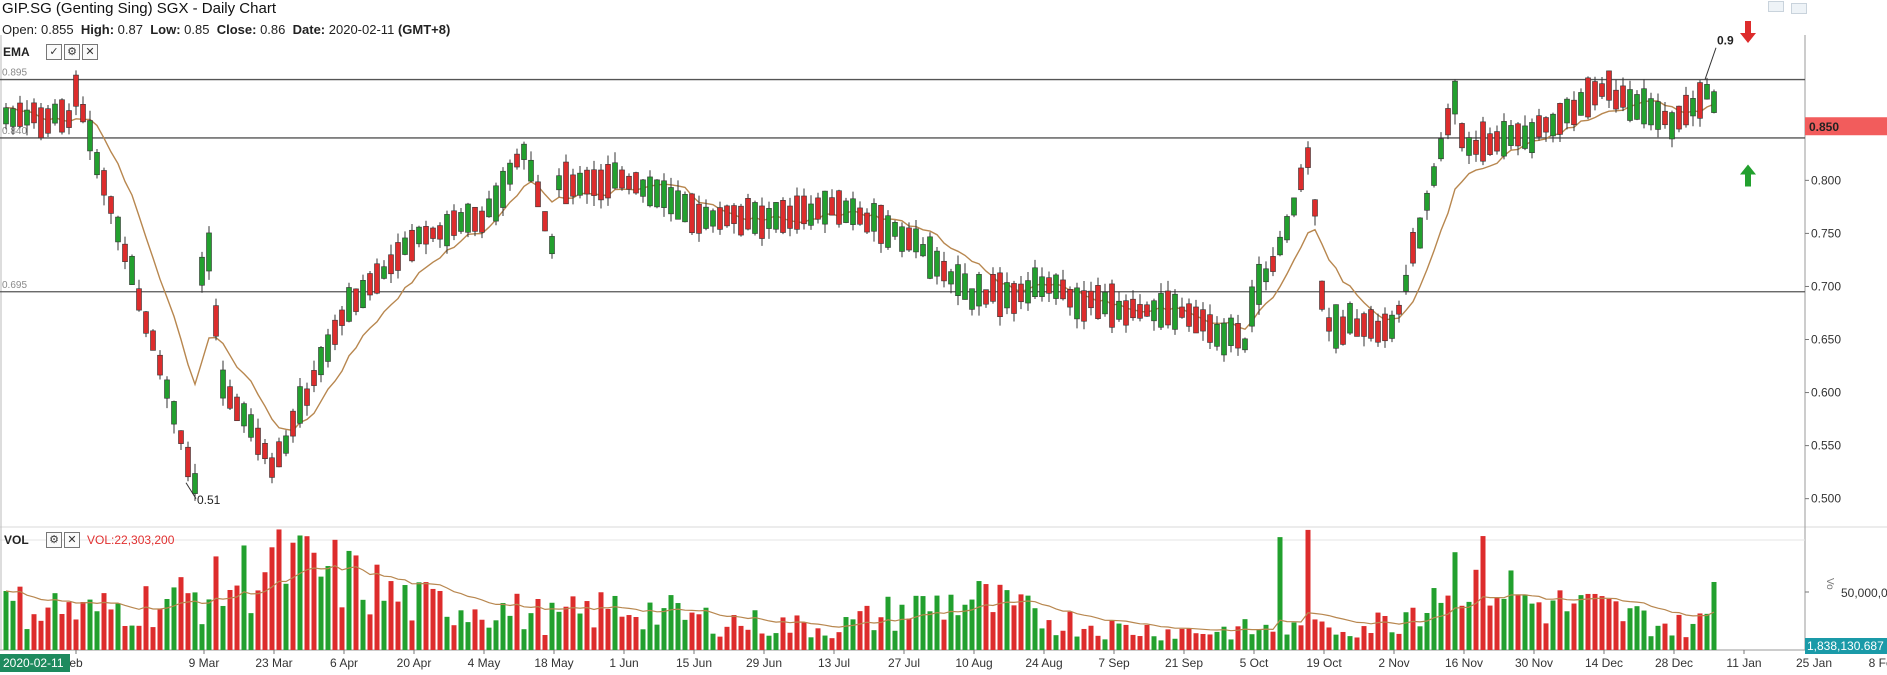  Describe the element at coordinates (76, 663) in the screenshot. I see `x-tick-label: eb` at that location.